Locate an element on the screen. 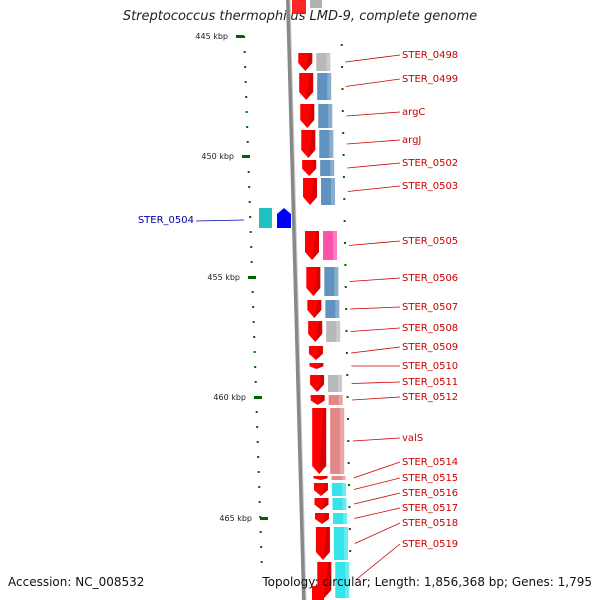  gene-track is located at coordinates (304, 300).